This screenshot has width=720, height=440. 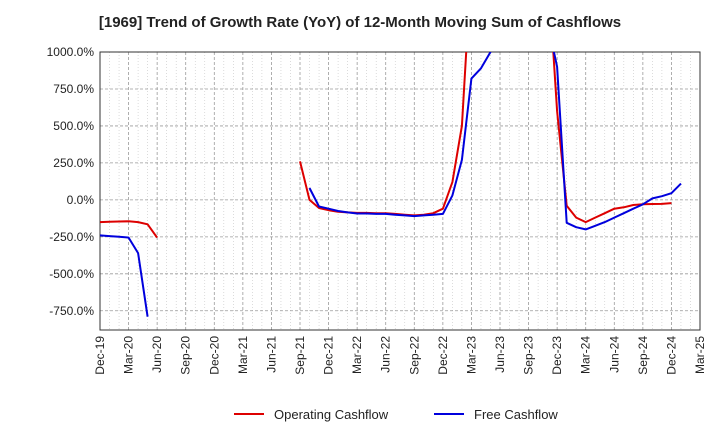 I want to click on x-tick-label: Sep-23, so click(x=529, y=355).